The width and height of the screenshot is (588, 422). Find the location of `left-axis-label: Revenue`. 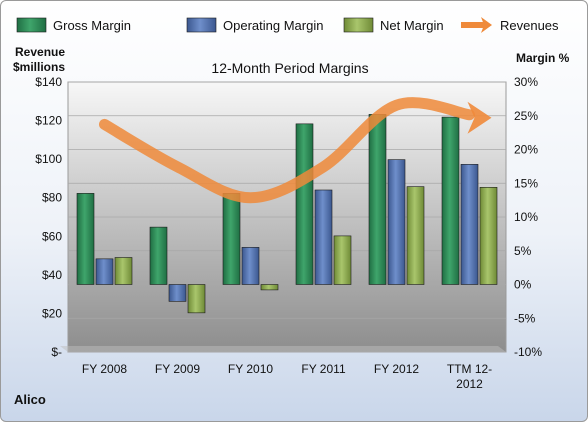

left-axis-label: Revenue is located at coordinates (40, 52).